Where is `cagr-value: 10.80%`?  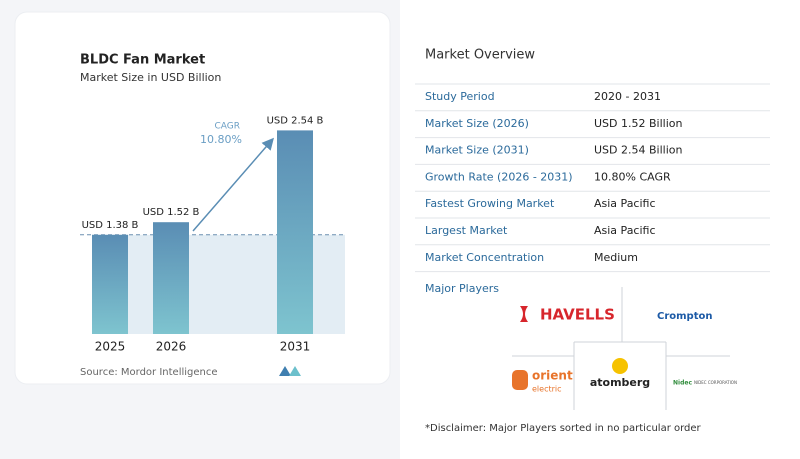 cagr-value: 10.80% is located at coordinates (221, 139).